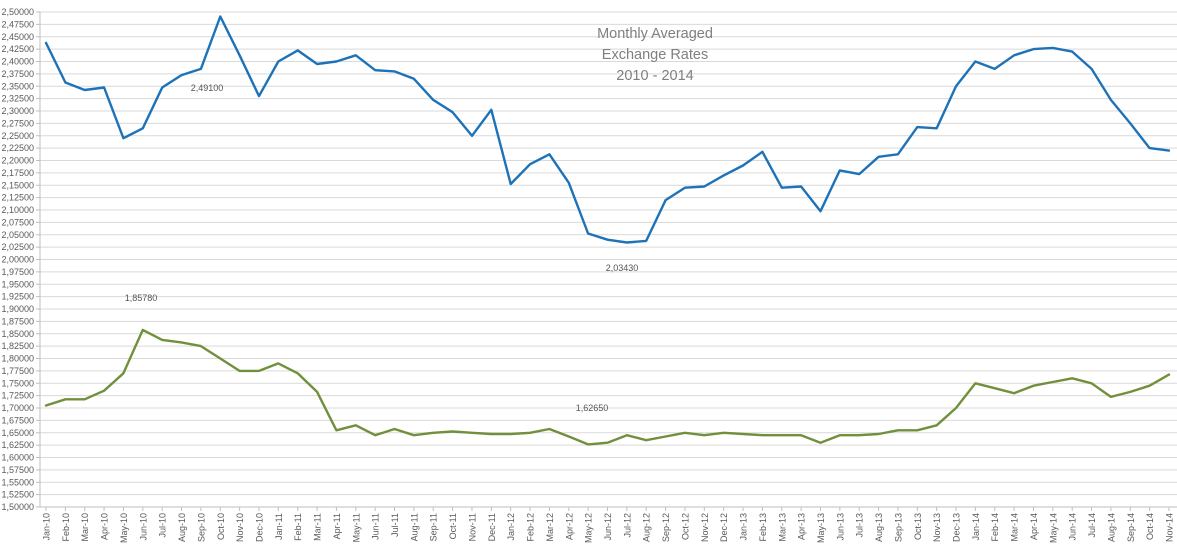 This screenshot has width=1177, height=559. What do you see at coordinates (17, 99) in the screenshot?
I see `y-axis-label: 2,32500` at bounding box center [17, 99].